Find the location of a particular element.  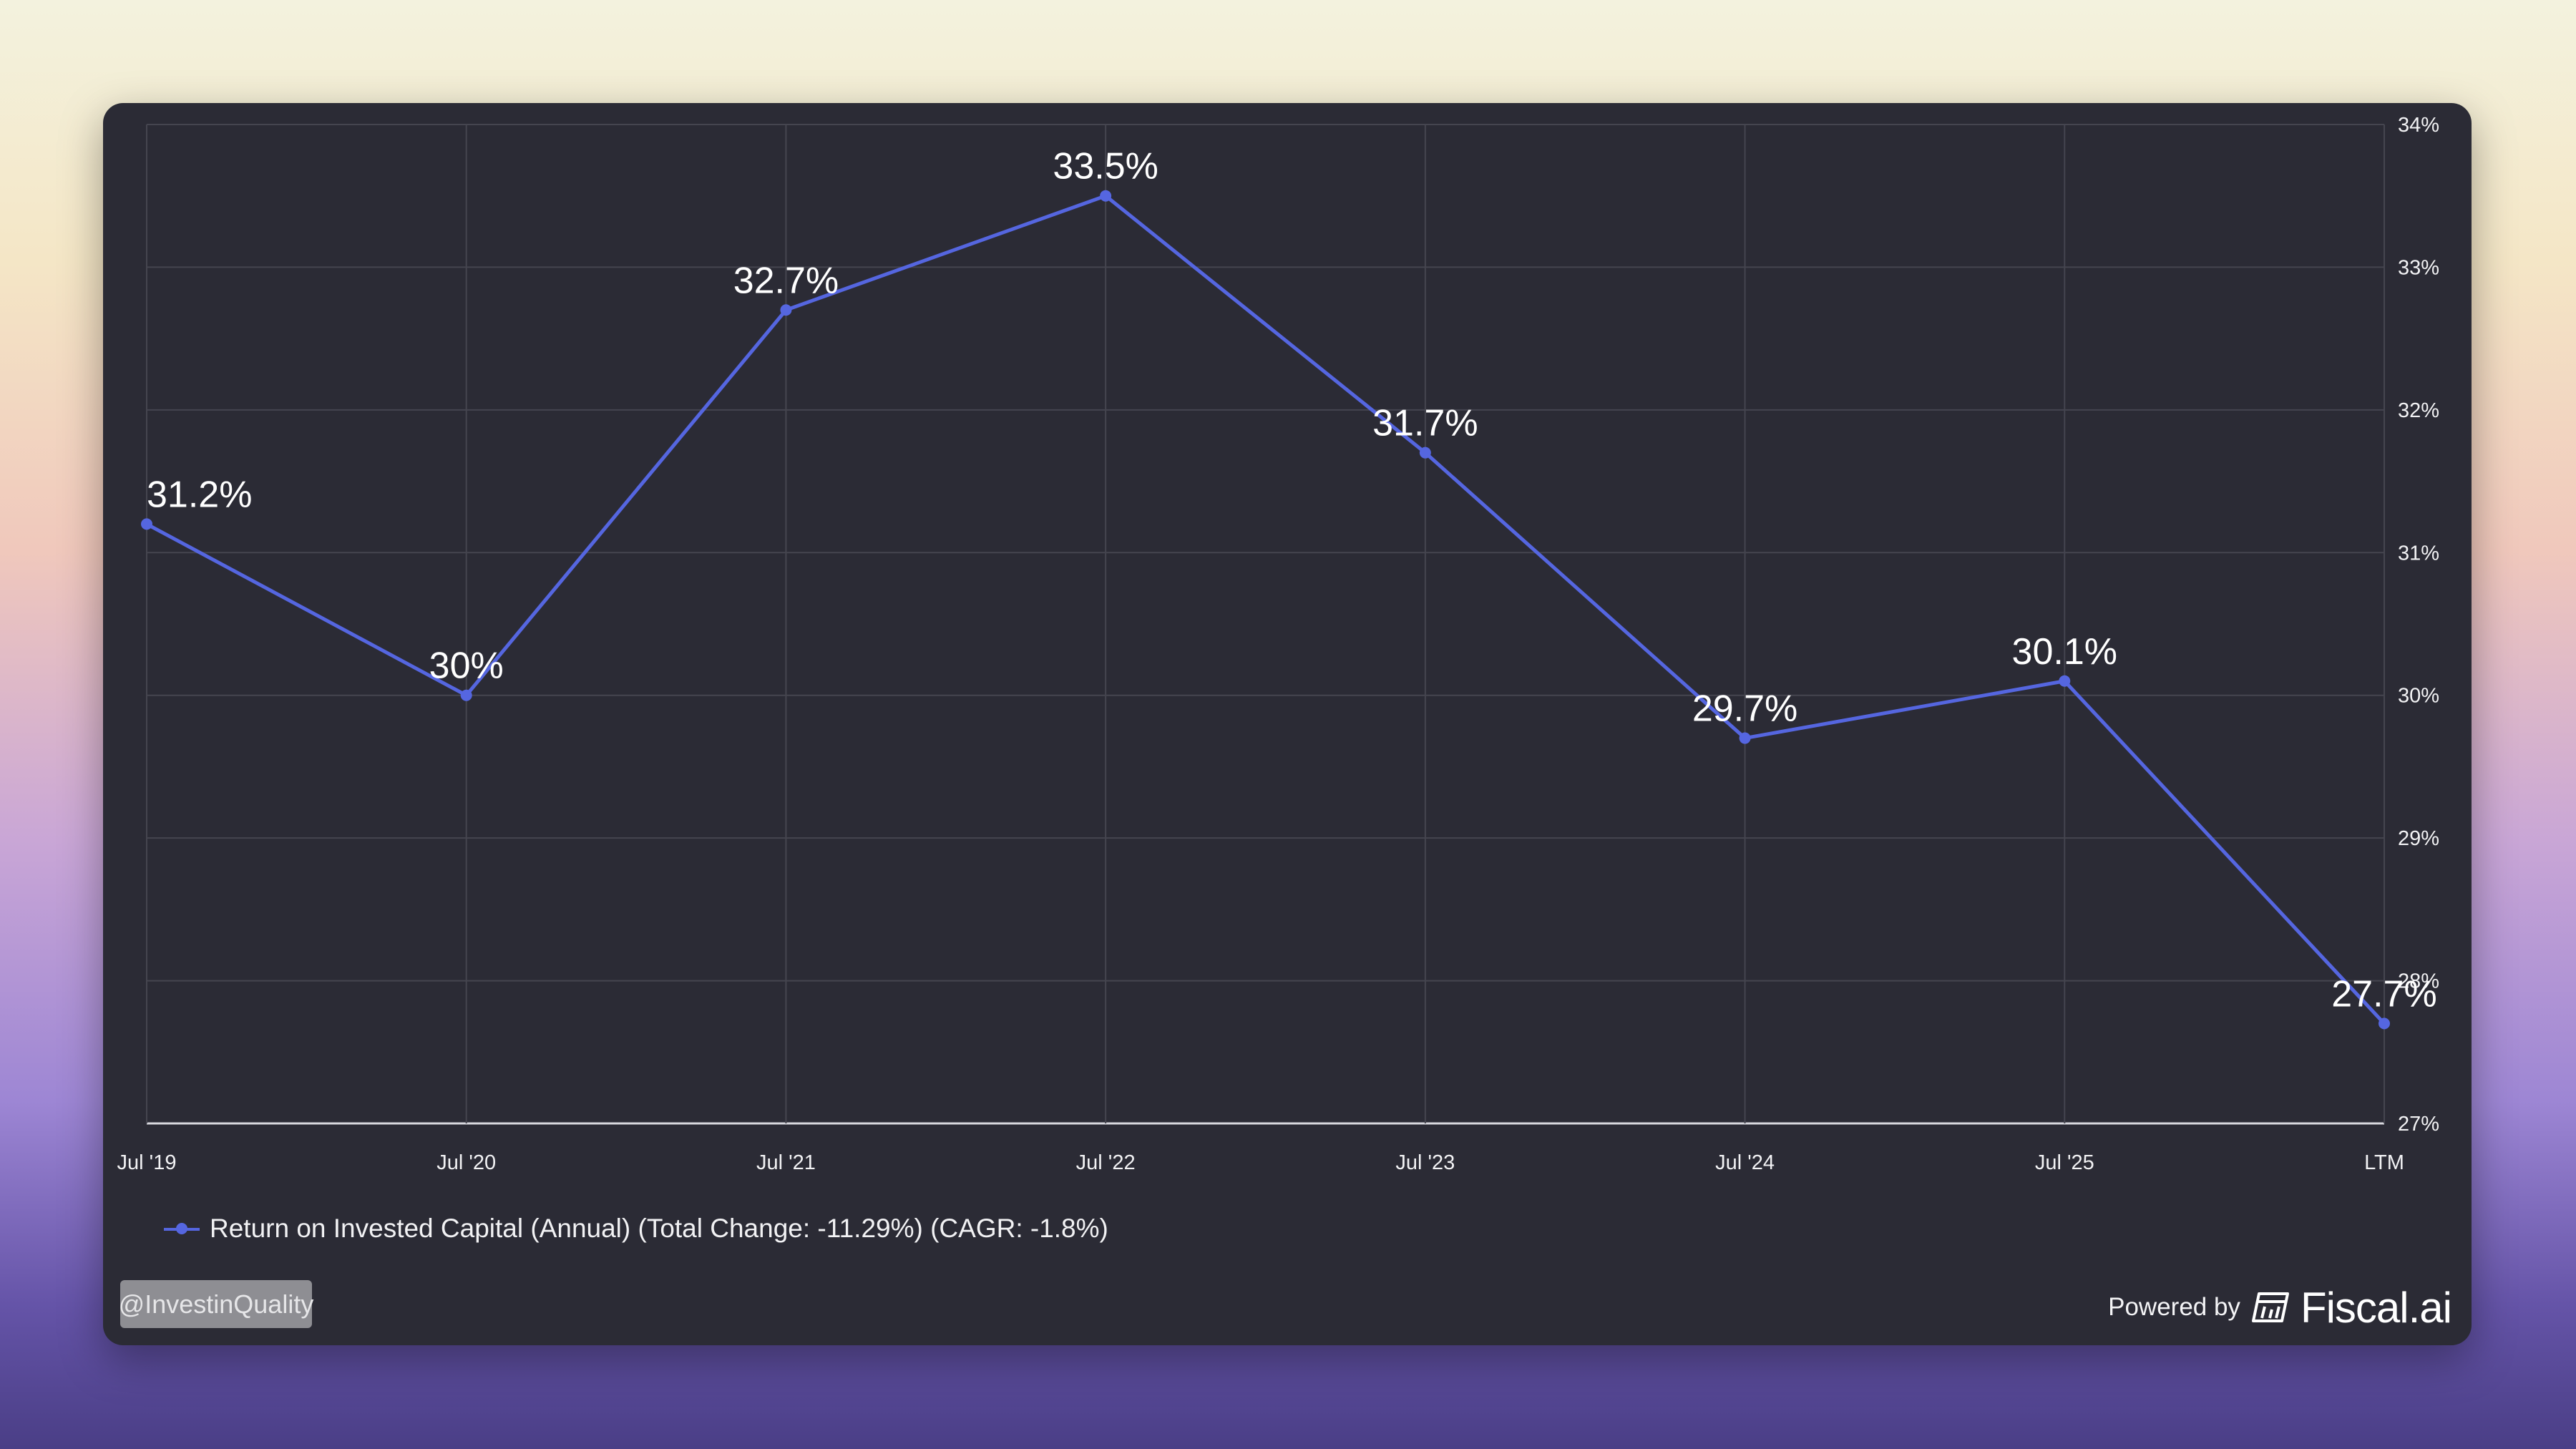

data-label: 31.2% is located at coordinates (199, 495).